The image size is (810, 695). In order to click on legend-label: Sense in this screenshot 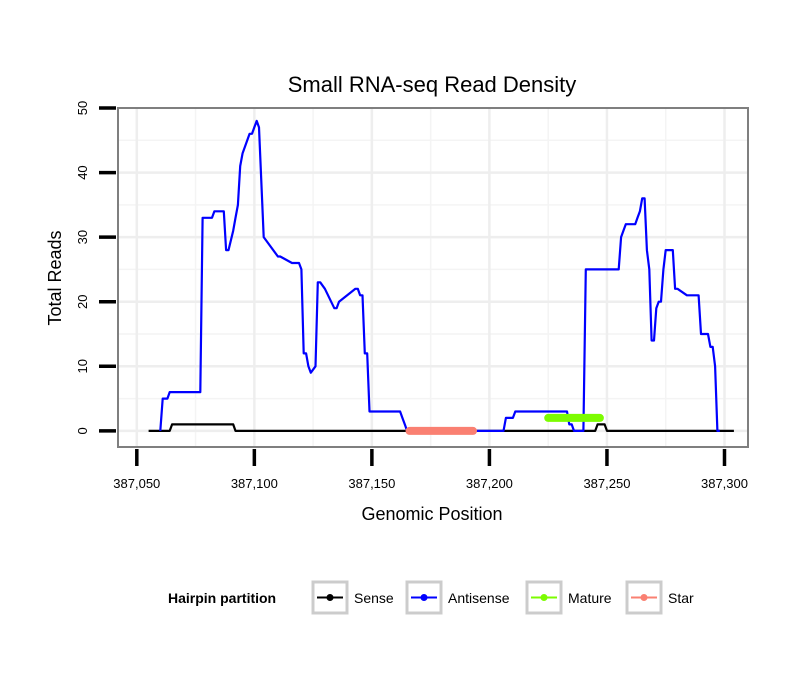, I will do `click(374, 598)`.